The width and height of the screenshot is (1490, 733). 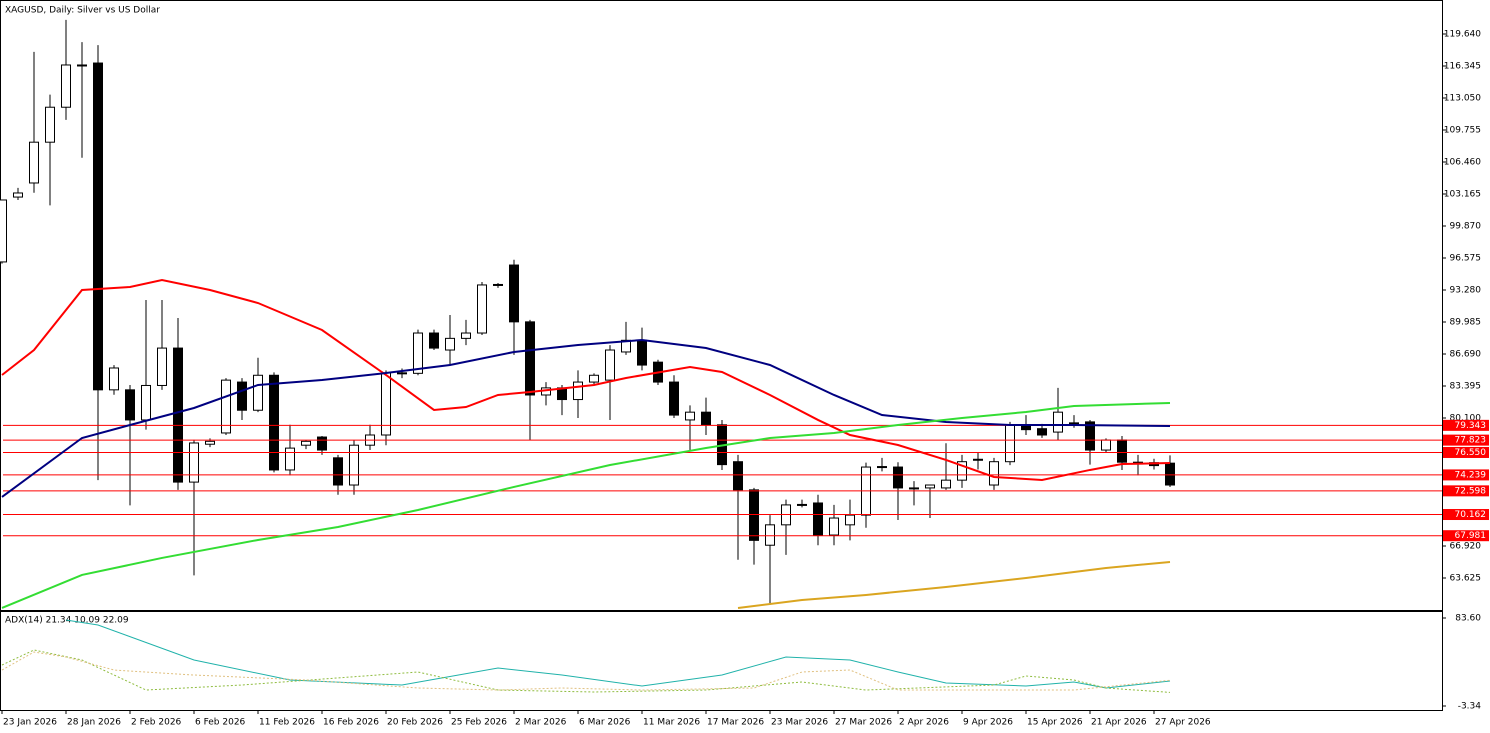 I want to click on y-tick-label: 63.625, so click(x=1466, y=579).